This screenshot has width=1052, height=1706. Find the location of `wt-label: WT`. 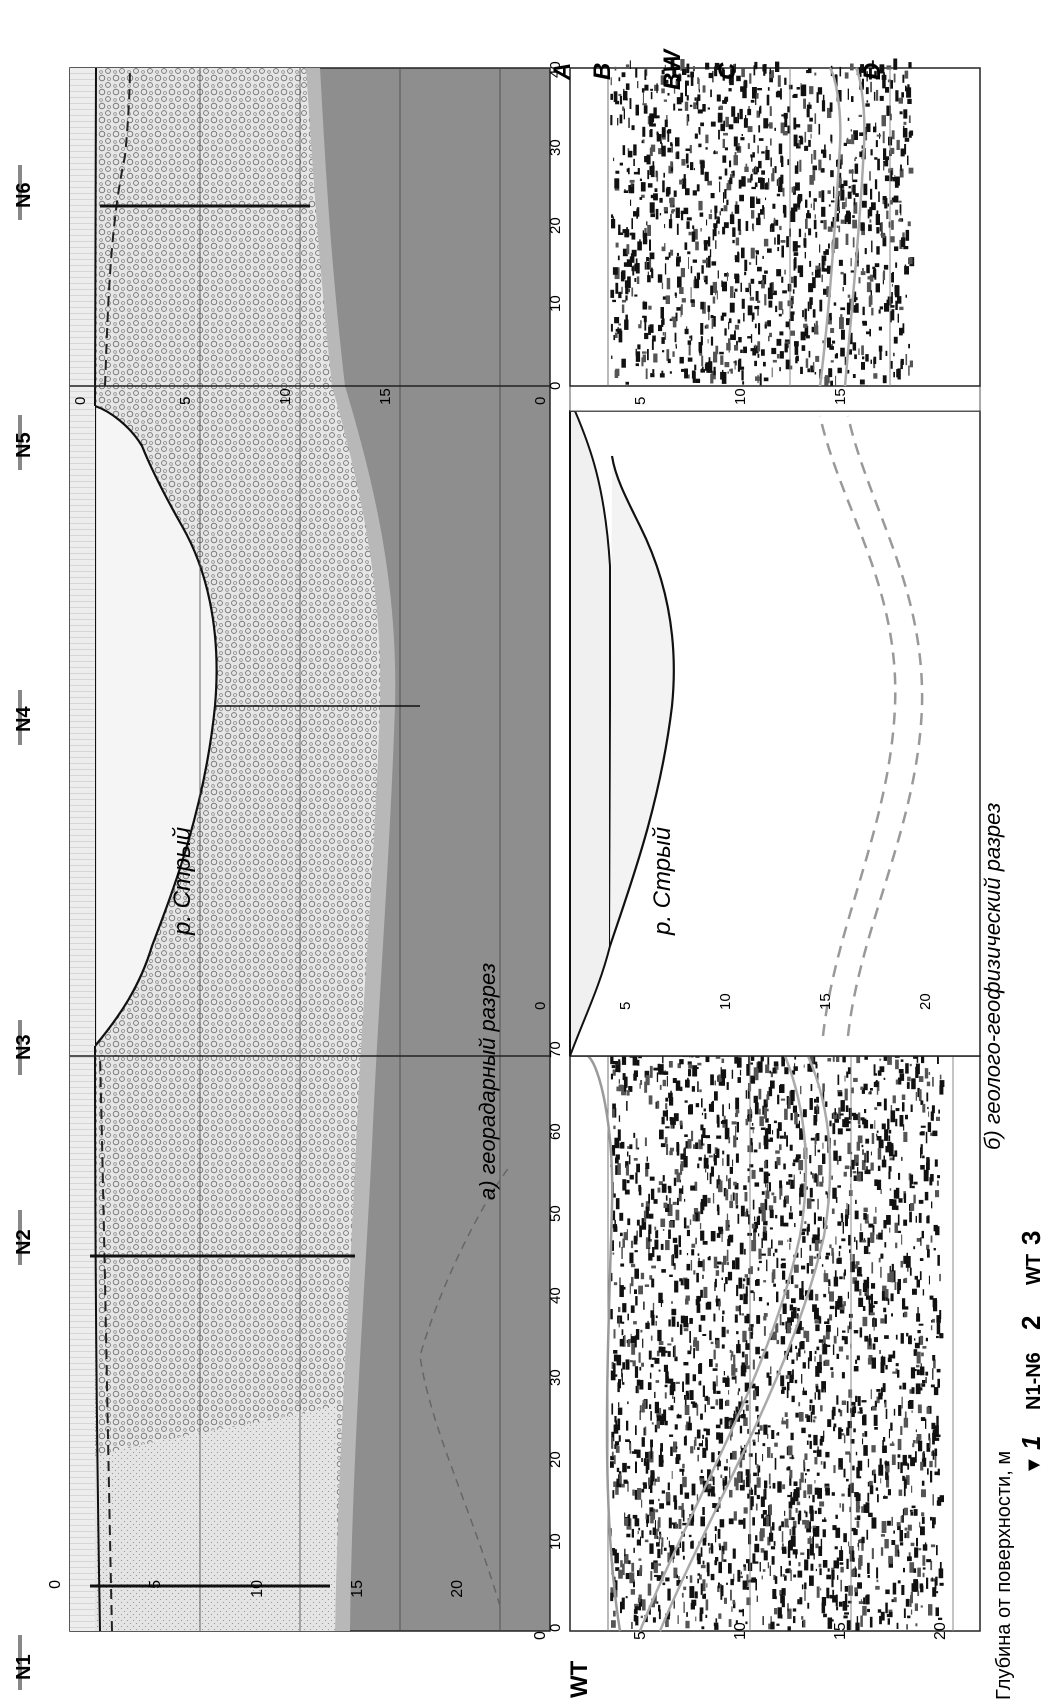

wt-label: WT is located at coordinates (579, 1679).